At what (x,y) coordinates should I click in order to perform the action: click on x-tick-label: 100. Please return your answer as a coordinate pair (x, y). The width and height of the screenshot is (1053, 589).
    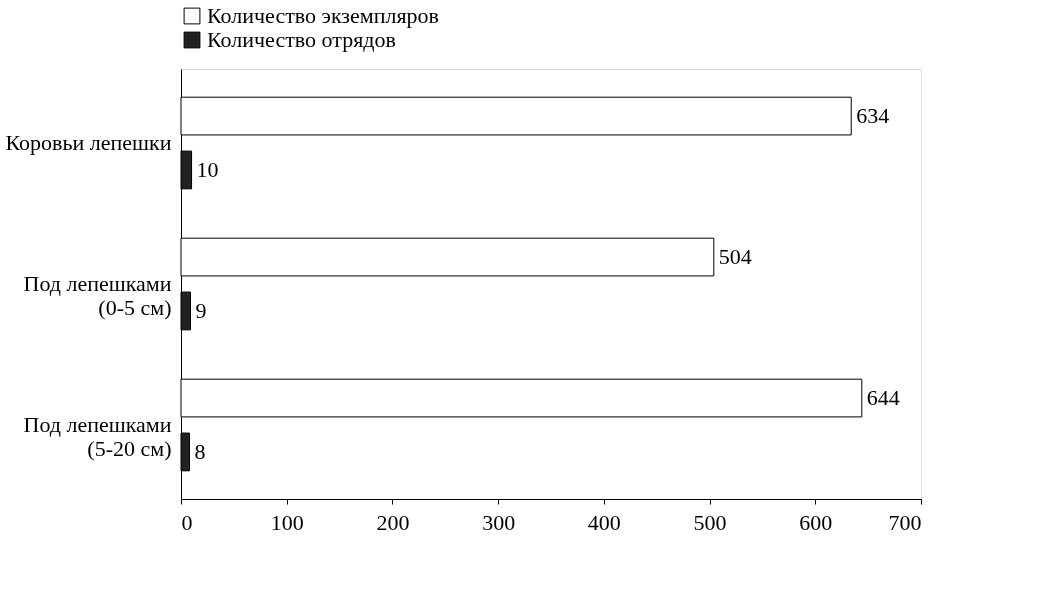
    Looking at the image, I should click on (287, 522).